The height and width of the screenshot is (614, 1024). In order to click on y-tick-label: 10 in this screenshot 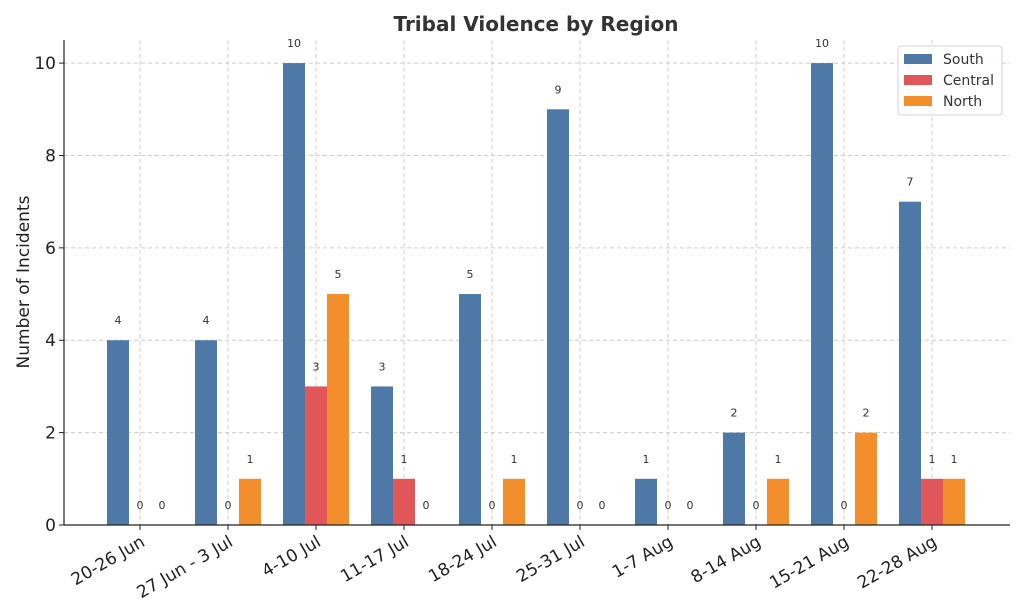, I will do `click(45, 64)`.